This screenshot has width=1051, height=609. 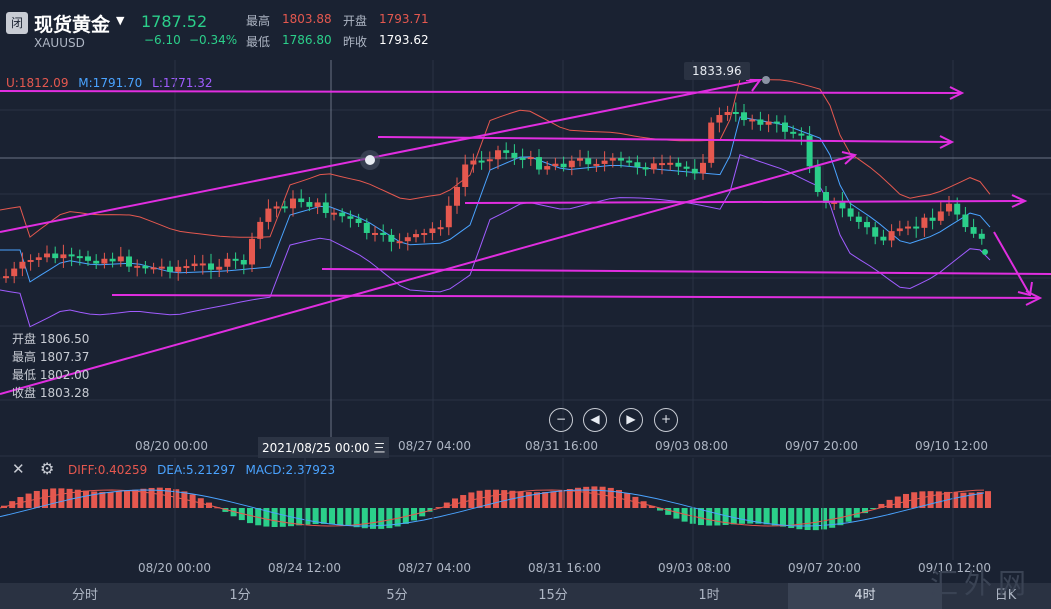 I want to click on tab-5m: 5分, so click(x=397, y=595).